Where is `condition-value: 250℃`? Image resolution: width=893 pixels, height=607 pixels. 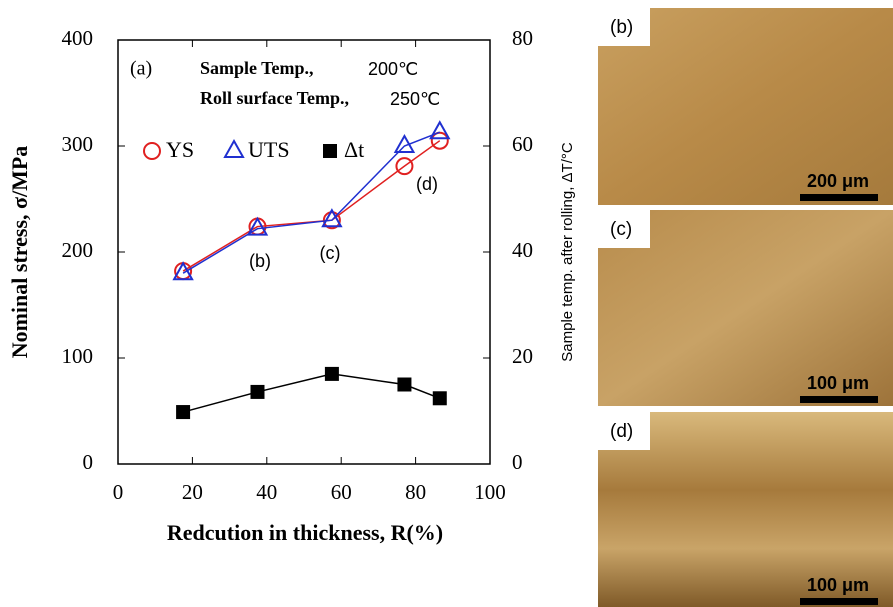
condition-value: 250℃ is located at coordinates (415, 99).